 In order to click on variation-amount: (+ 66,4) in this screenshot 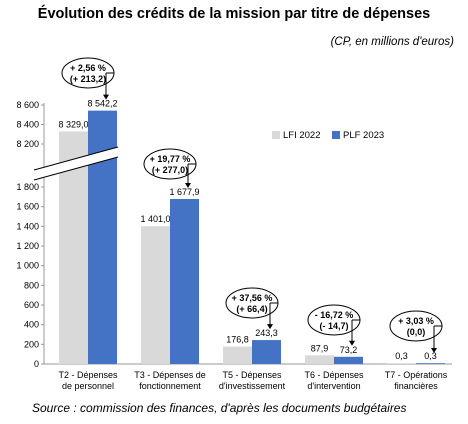, I will do `click(251, 309)`.